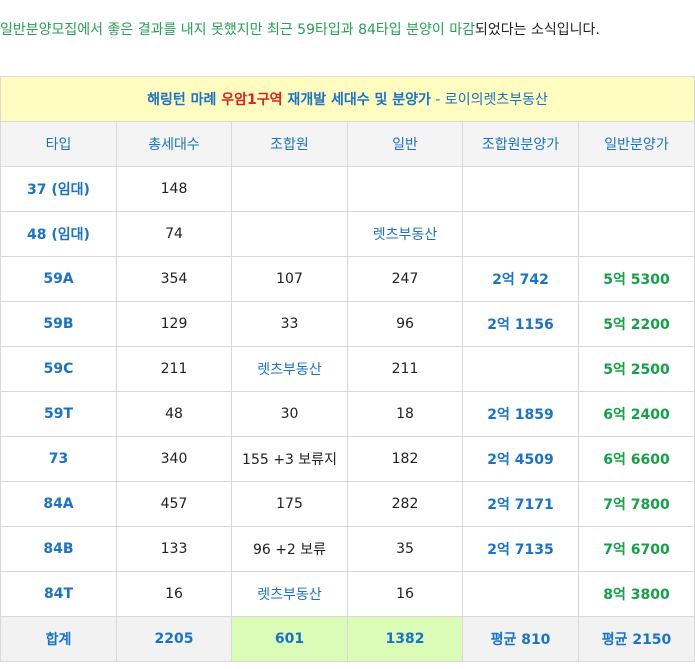 Image resolution: width=695 pixels, height=669 pixels. I want to click on cell-members: 33, so click(289, 324).